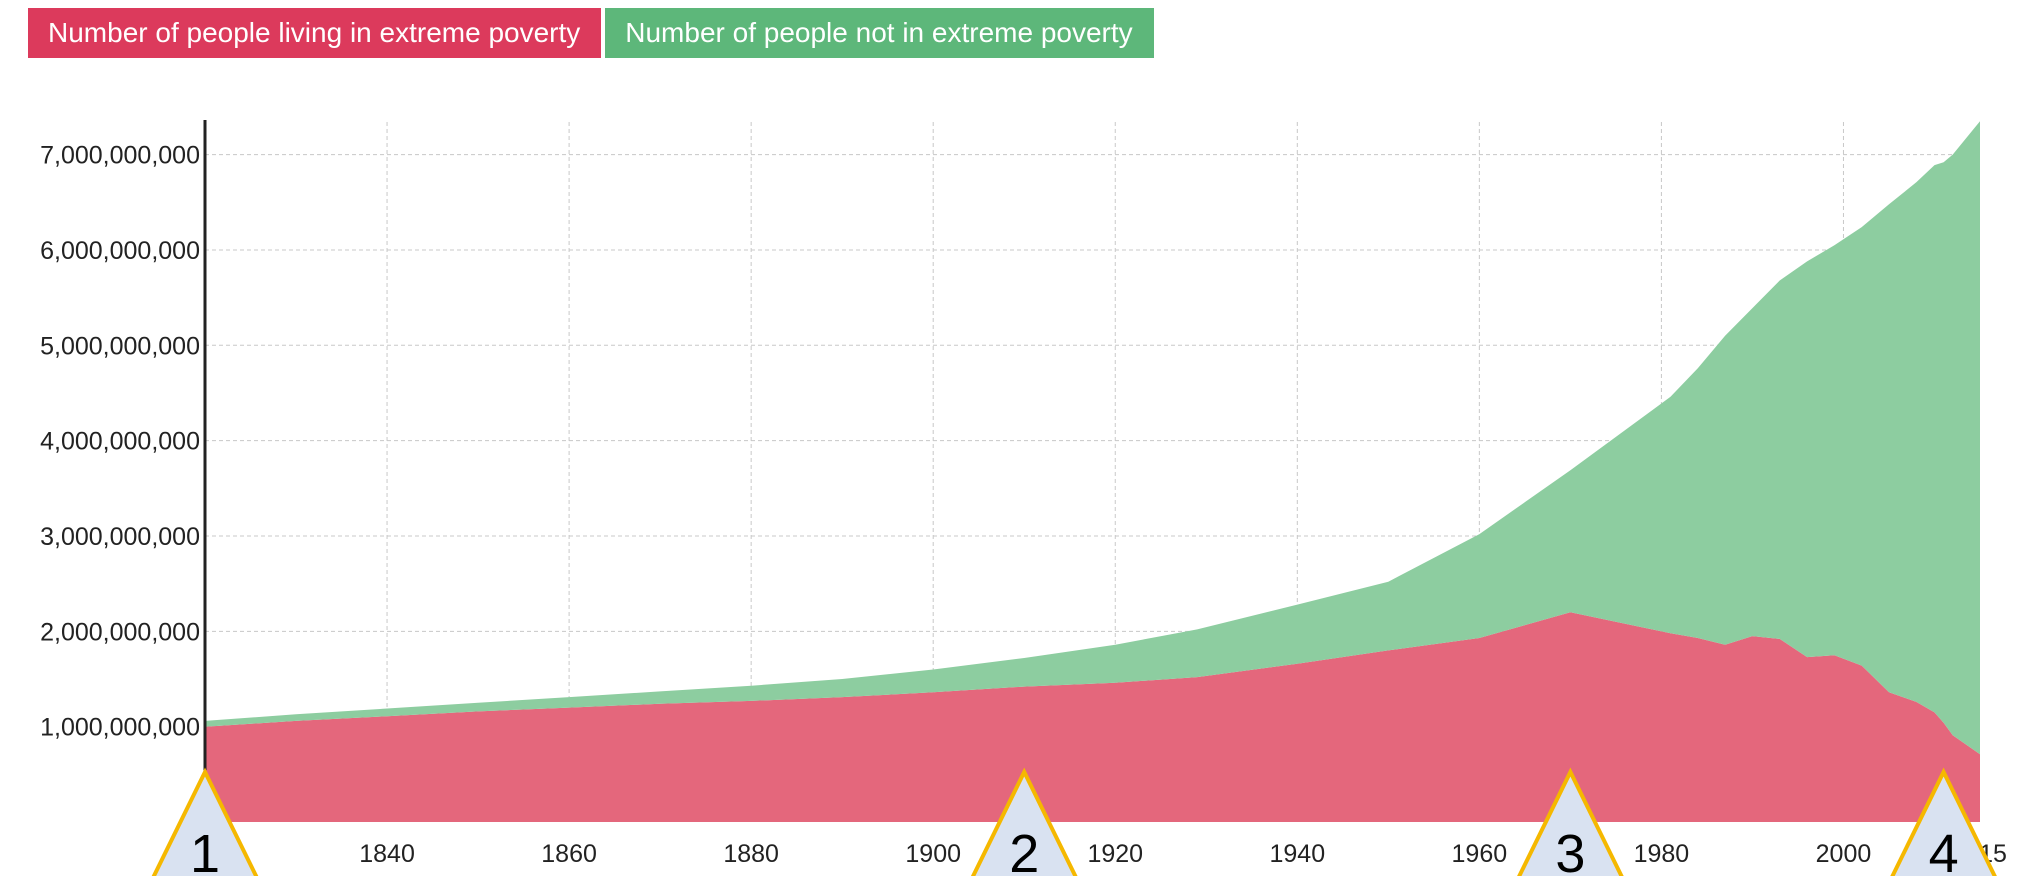 This screenshot has width=2023, height=876. What do you see at coordinates (387, 854) in the screenshot?
I see `x-tick-label: 1840` at bounding box center [387, 854].